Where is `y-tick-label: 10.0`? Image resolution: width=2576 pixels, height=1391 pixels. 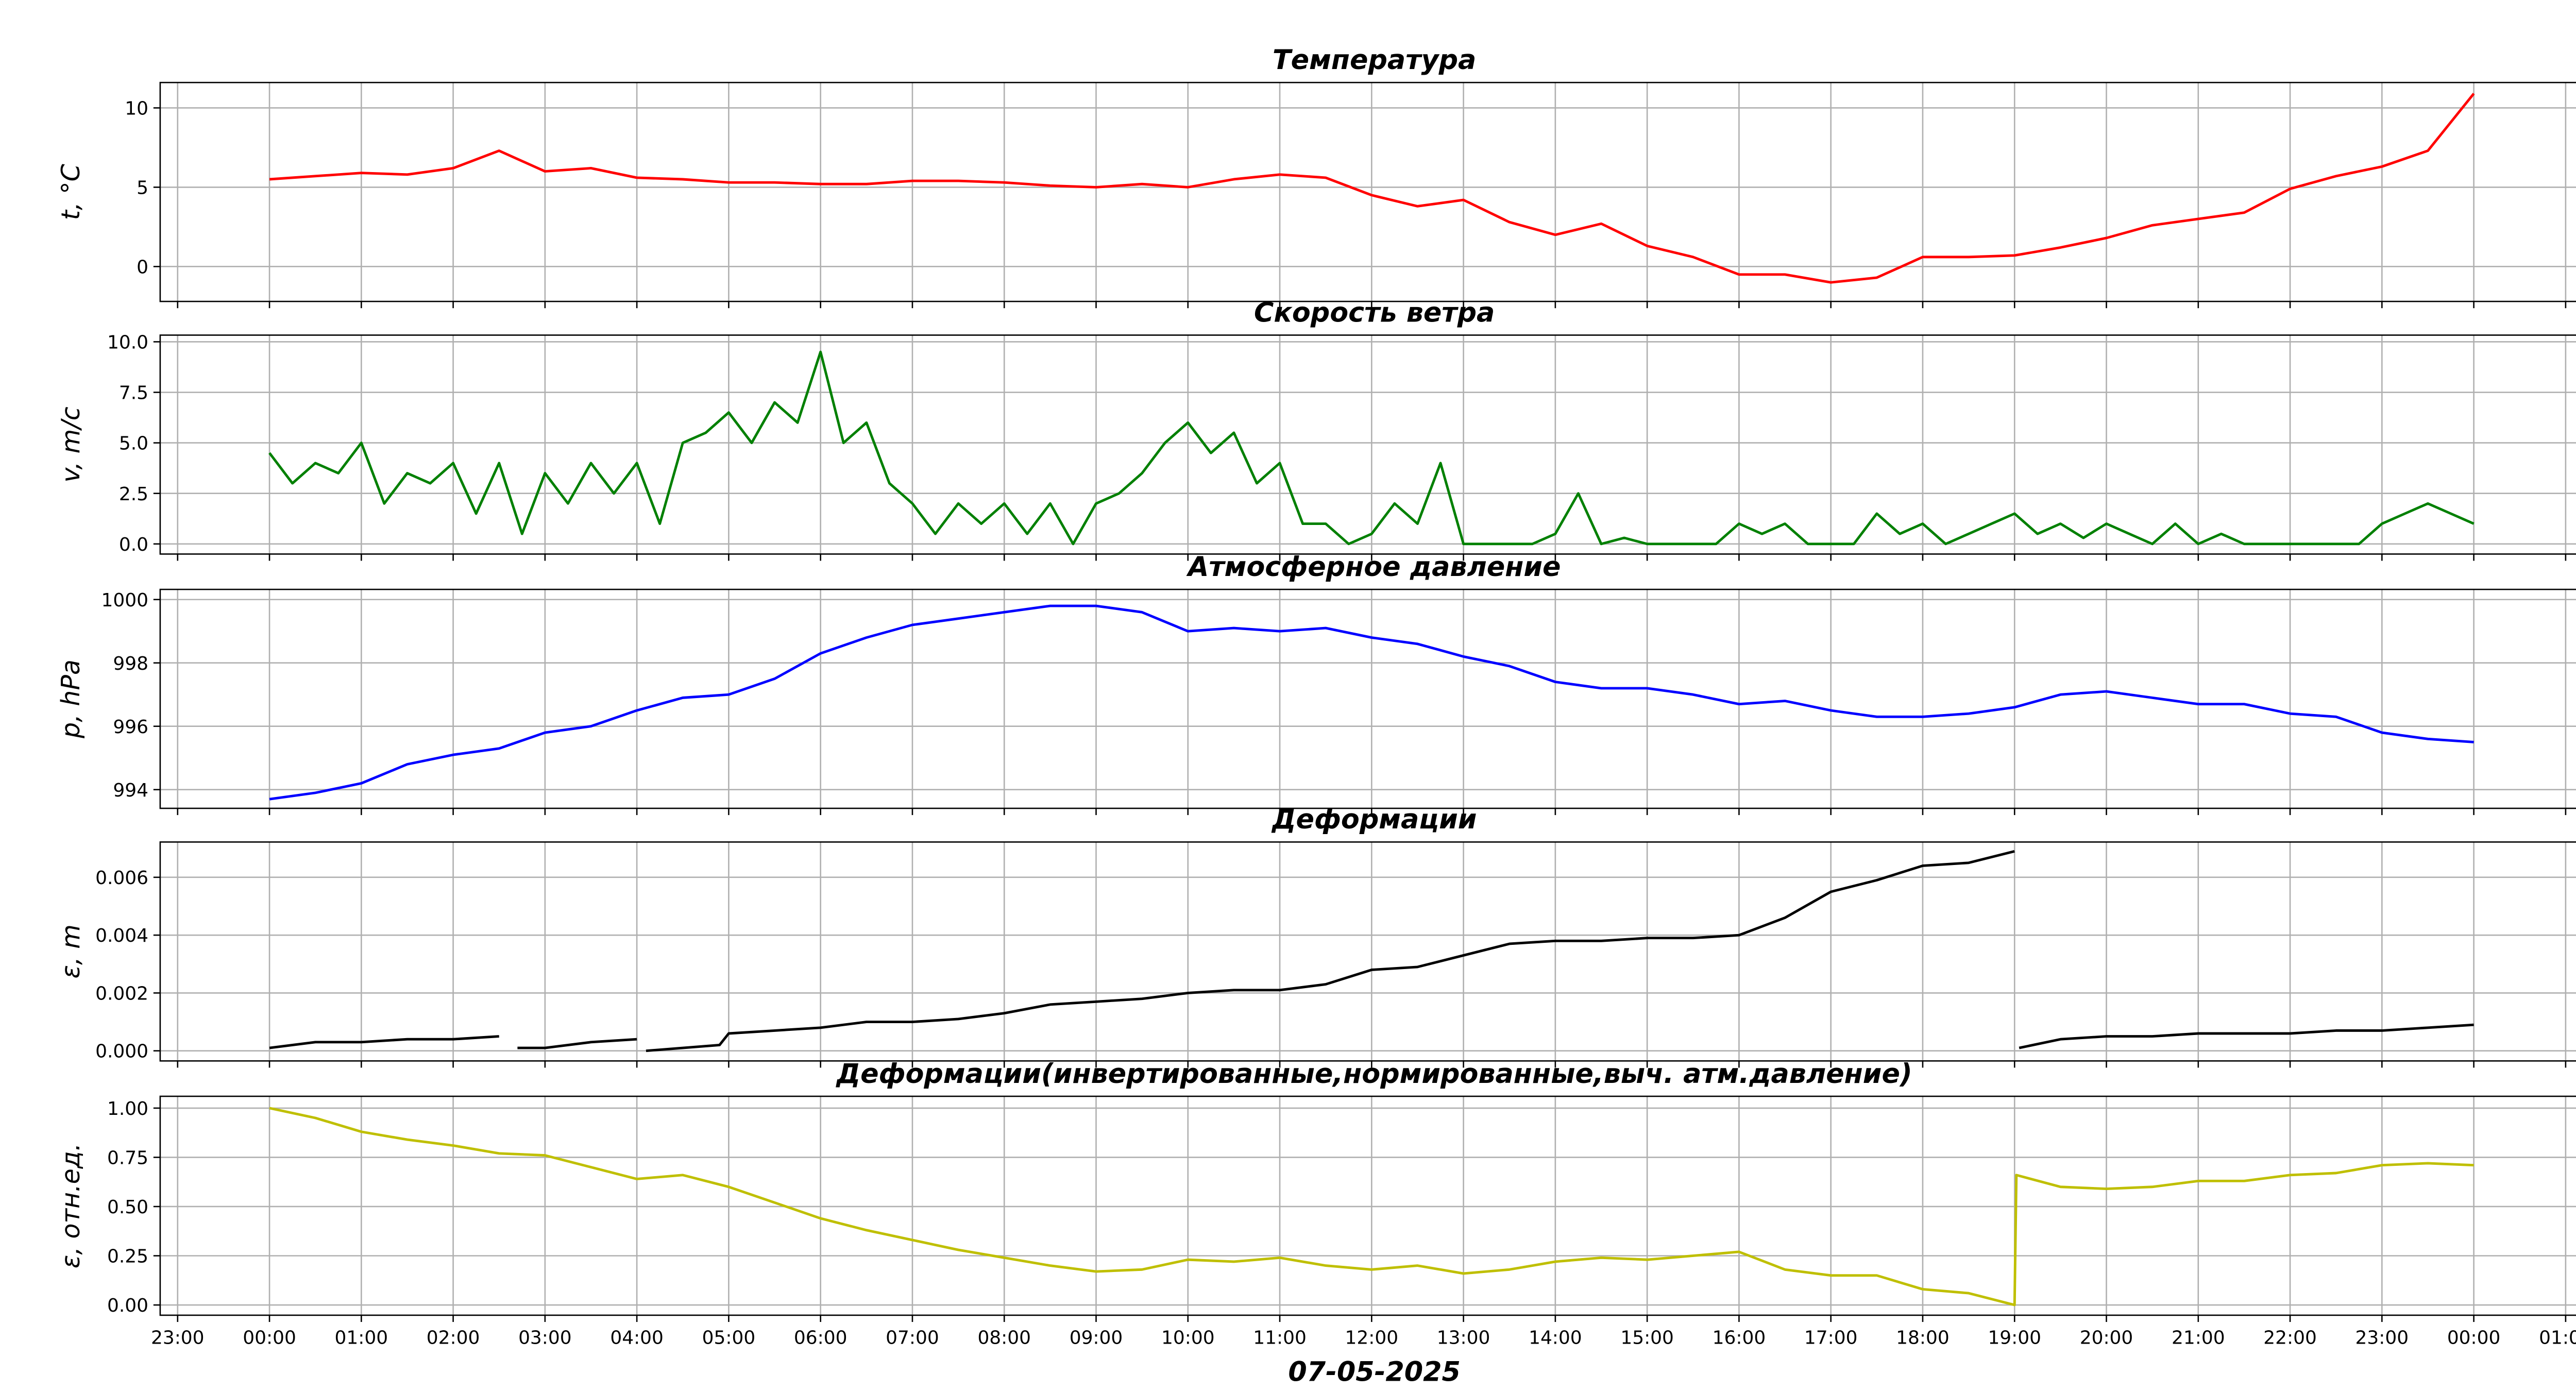
y-tick-label: 10.0 is located at coordinates (127, 342).